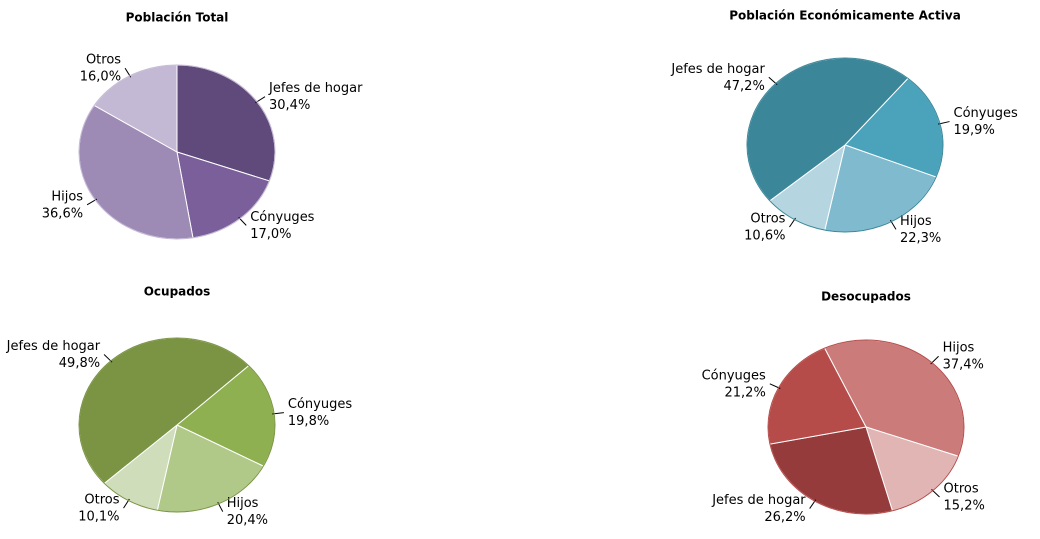 The width and height of the screenshot is (1040, 539). What do you see at coordinates (62, 213) in the screenshot?
I see `slice-value-label: 36,6%` at bounding box center [62, 213].